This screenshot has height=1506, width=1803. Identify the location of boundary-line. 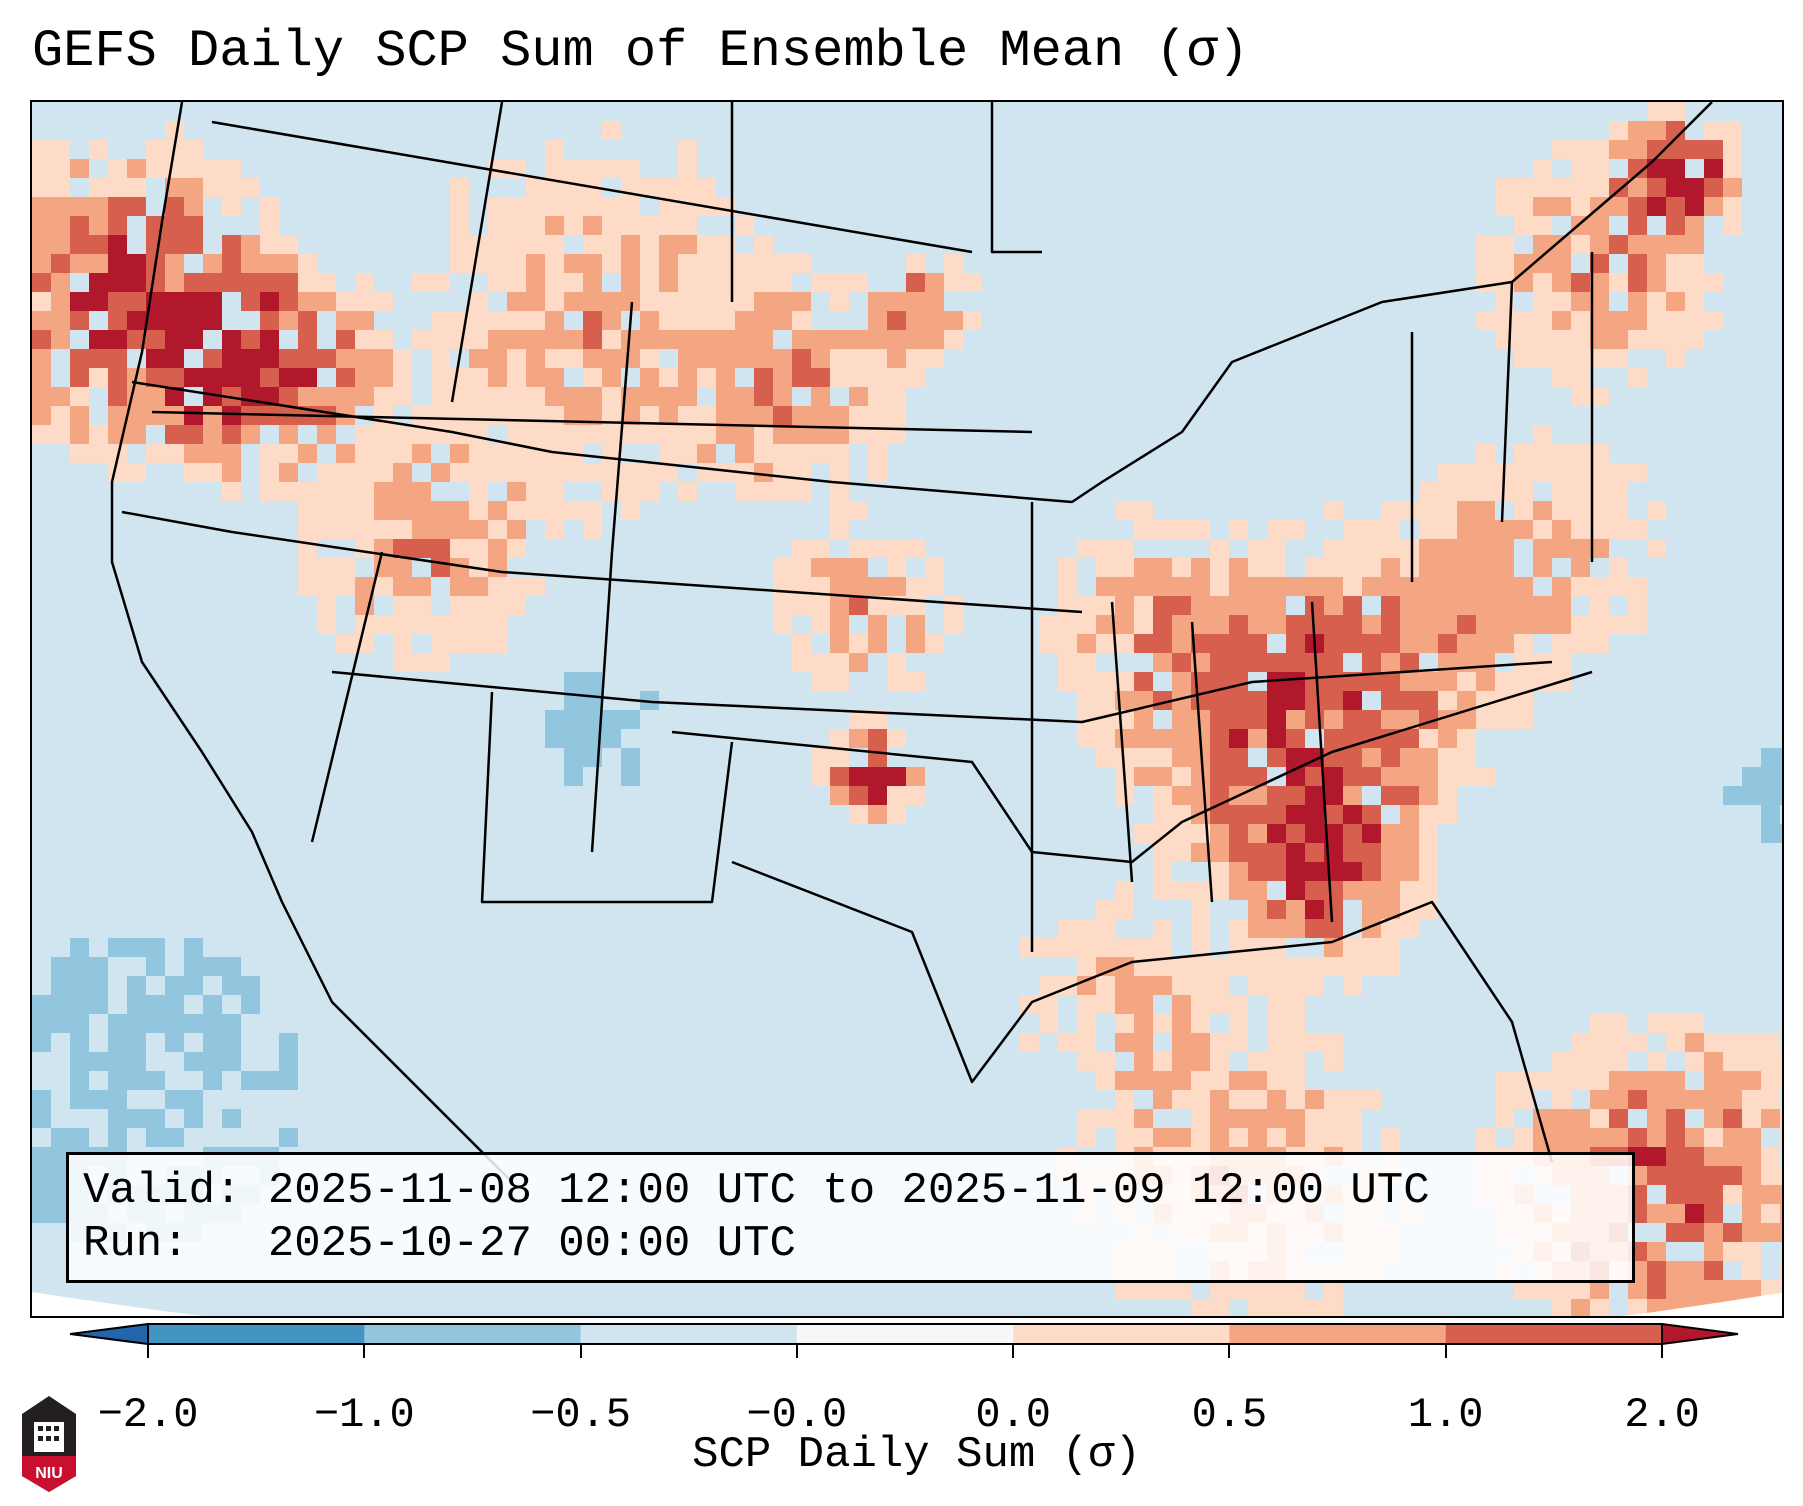
(1142, 1011).